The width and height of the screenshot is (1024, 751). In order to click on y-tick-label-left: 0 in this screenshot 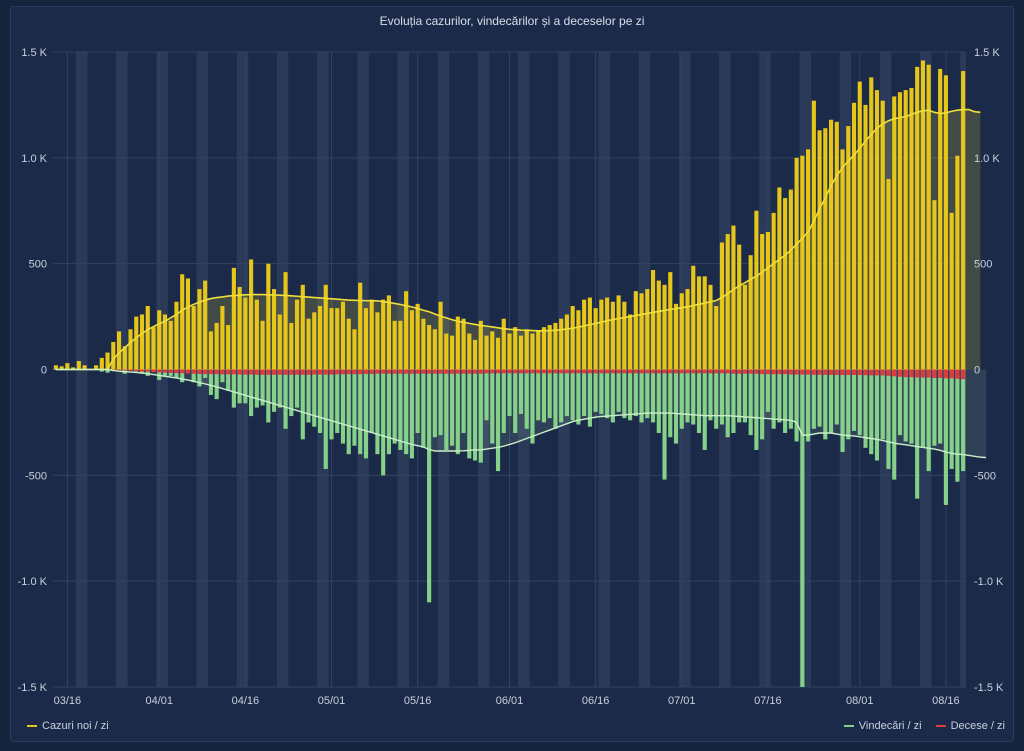, I will do `click(44, 371)`.